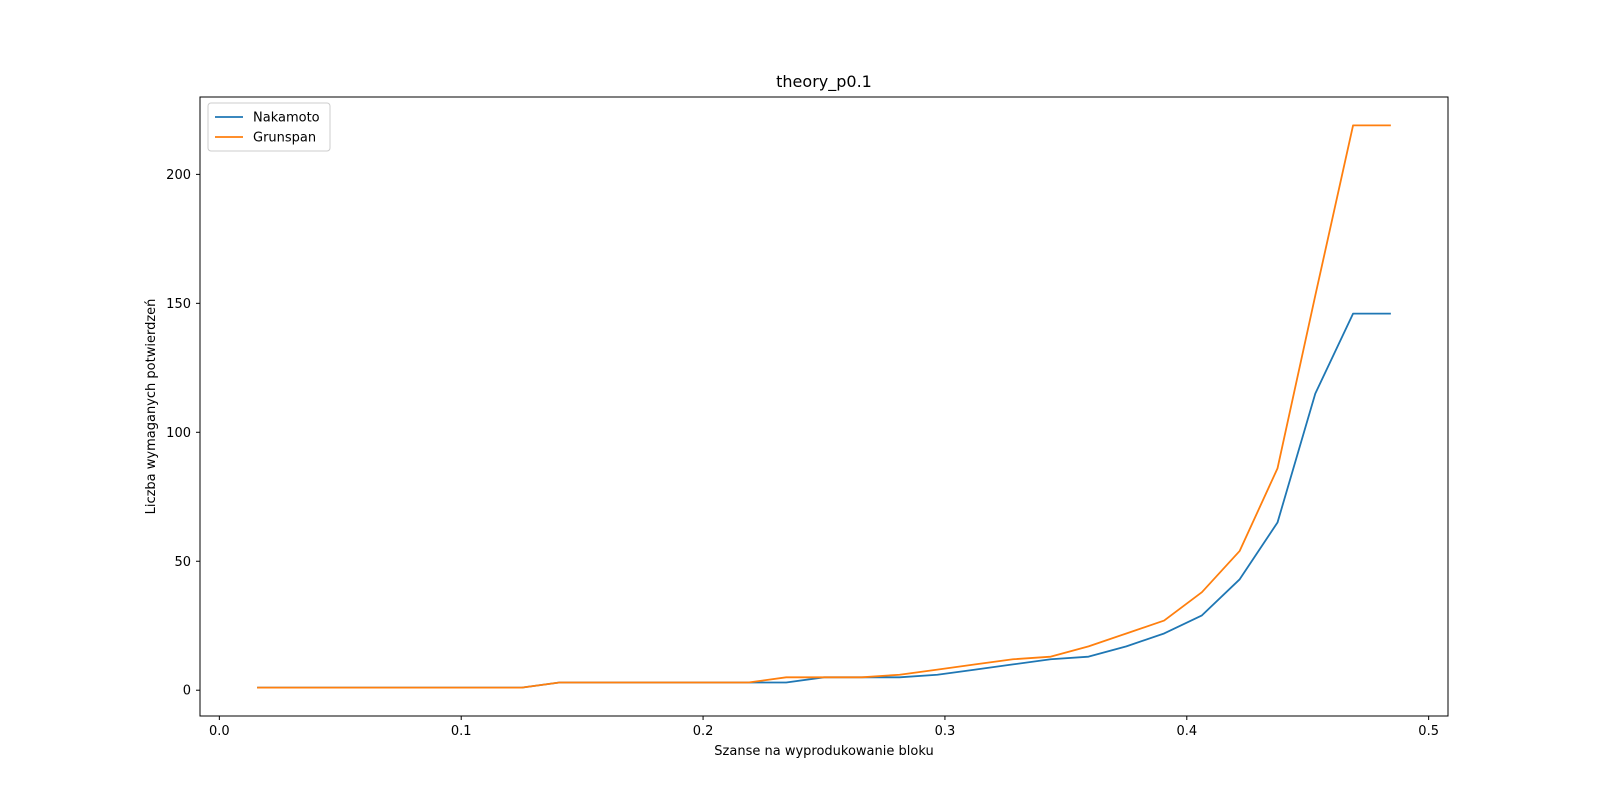  What do you see at coordinates (178, 304) in the screenshot?
I see `y-tick-label: 150` at bounding box center [178, 304].